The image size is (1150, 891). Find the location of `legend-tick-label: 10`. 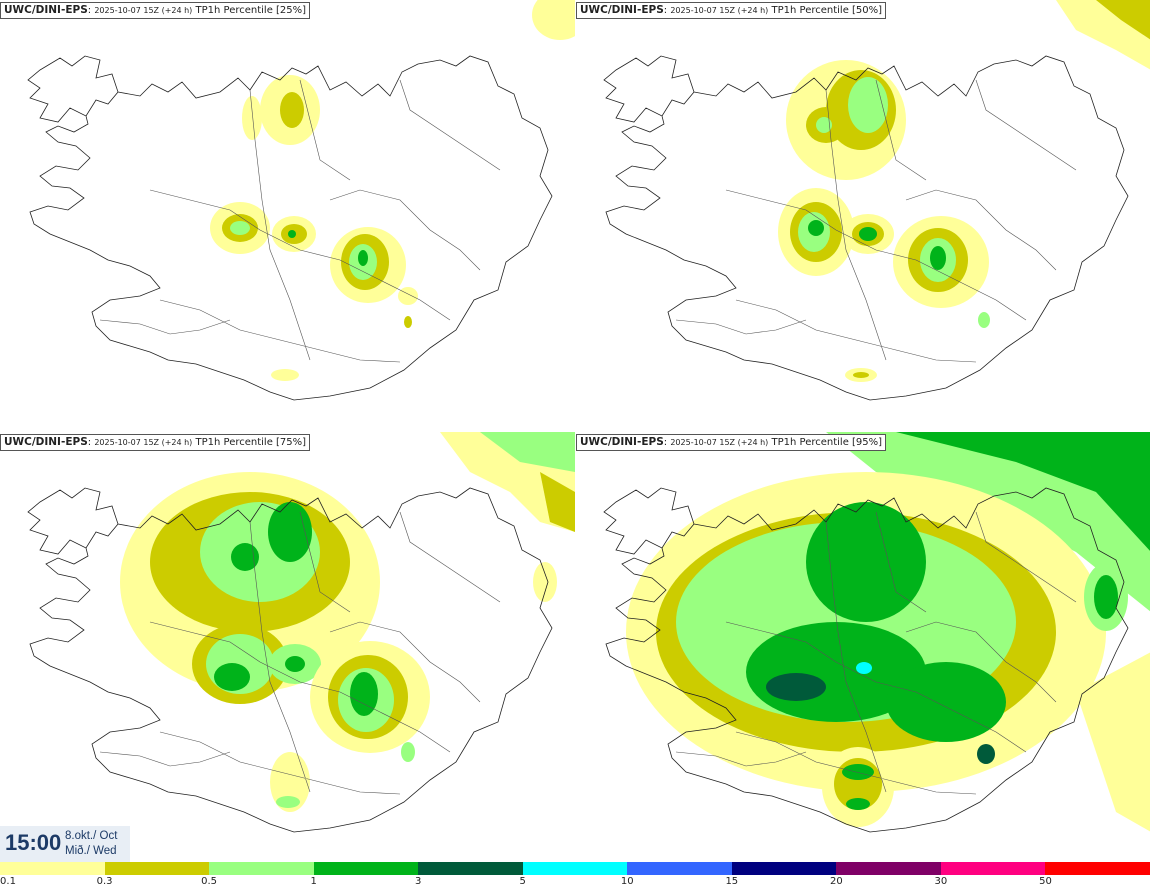

legend-tick-label: 10 is located at coordinates (627, 881).